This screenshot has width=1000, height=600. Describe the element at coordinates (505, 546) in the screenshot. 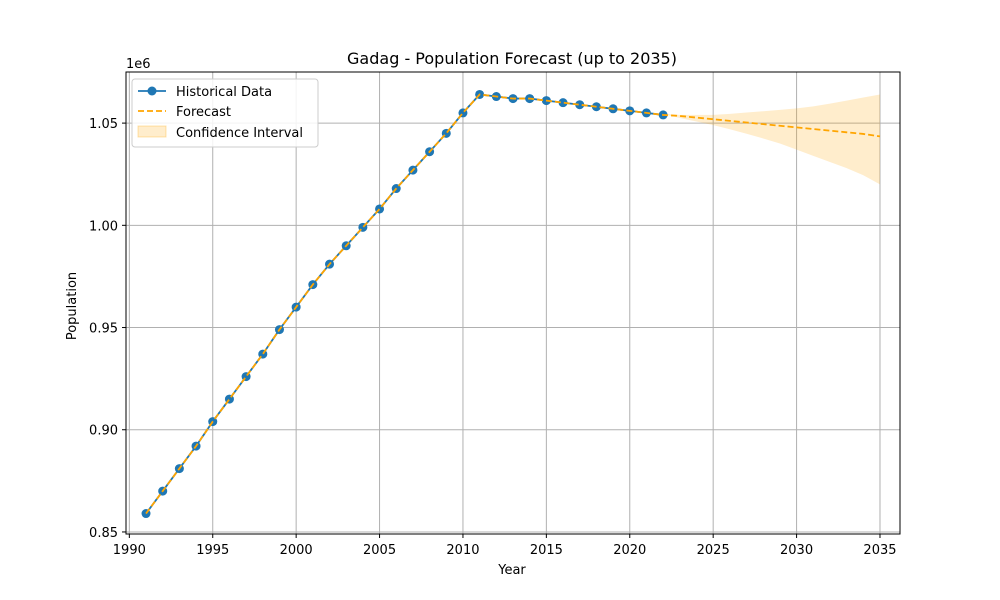

I see `x-axis-ticks: 1990 1995 2000 2005 2010 2015 2020 2025 2030 2035` at that location.